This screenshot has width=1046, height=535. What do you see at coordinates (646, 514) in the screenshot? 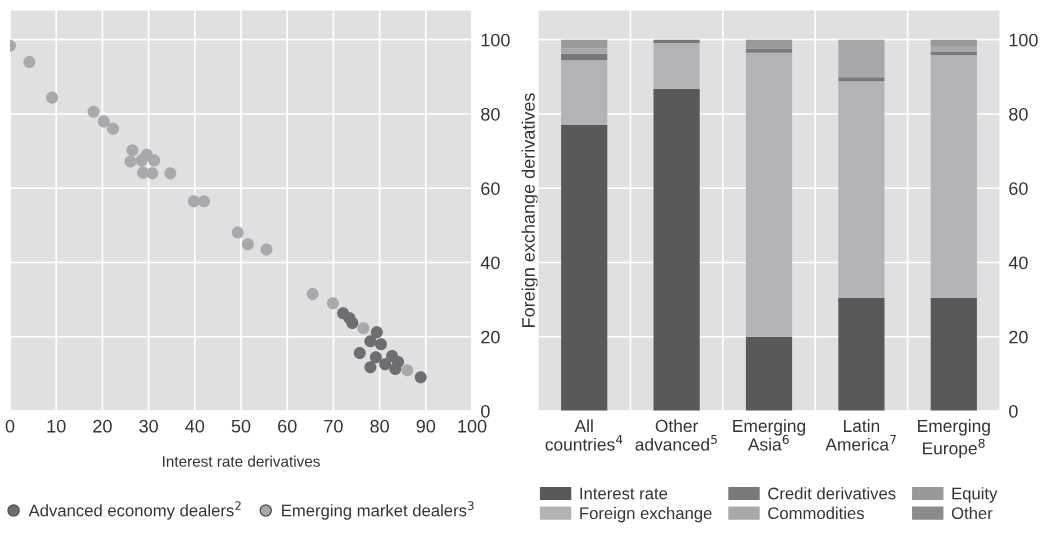
I see `legend-label: Foreign exchange` at bounding box center [646, 514].